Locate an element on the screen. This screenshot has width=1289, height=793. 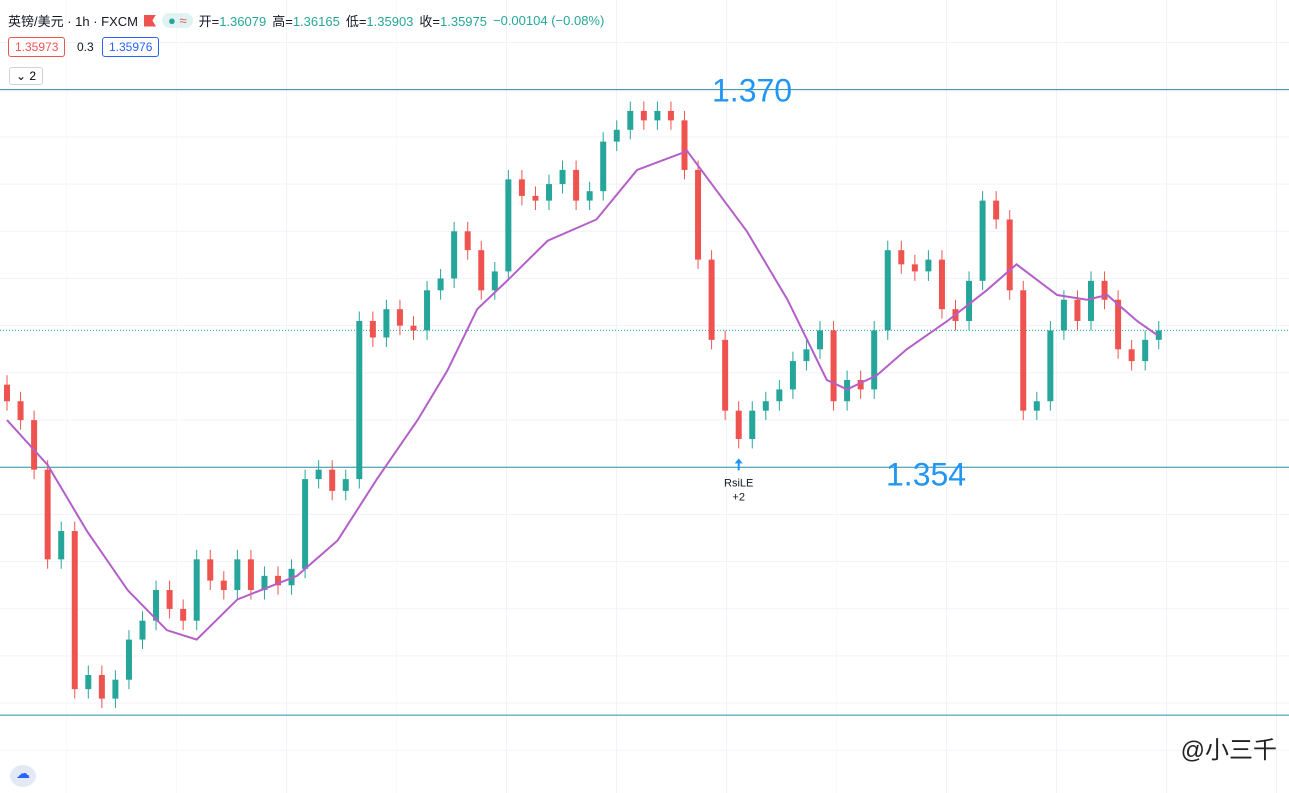
logo: ☁ is located at coordinates (23, 776).